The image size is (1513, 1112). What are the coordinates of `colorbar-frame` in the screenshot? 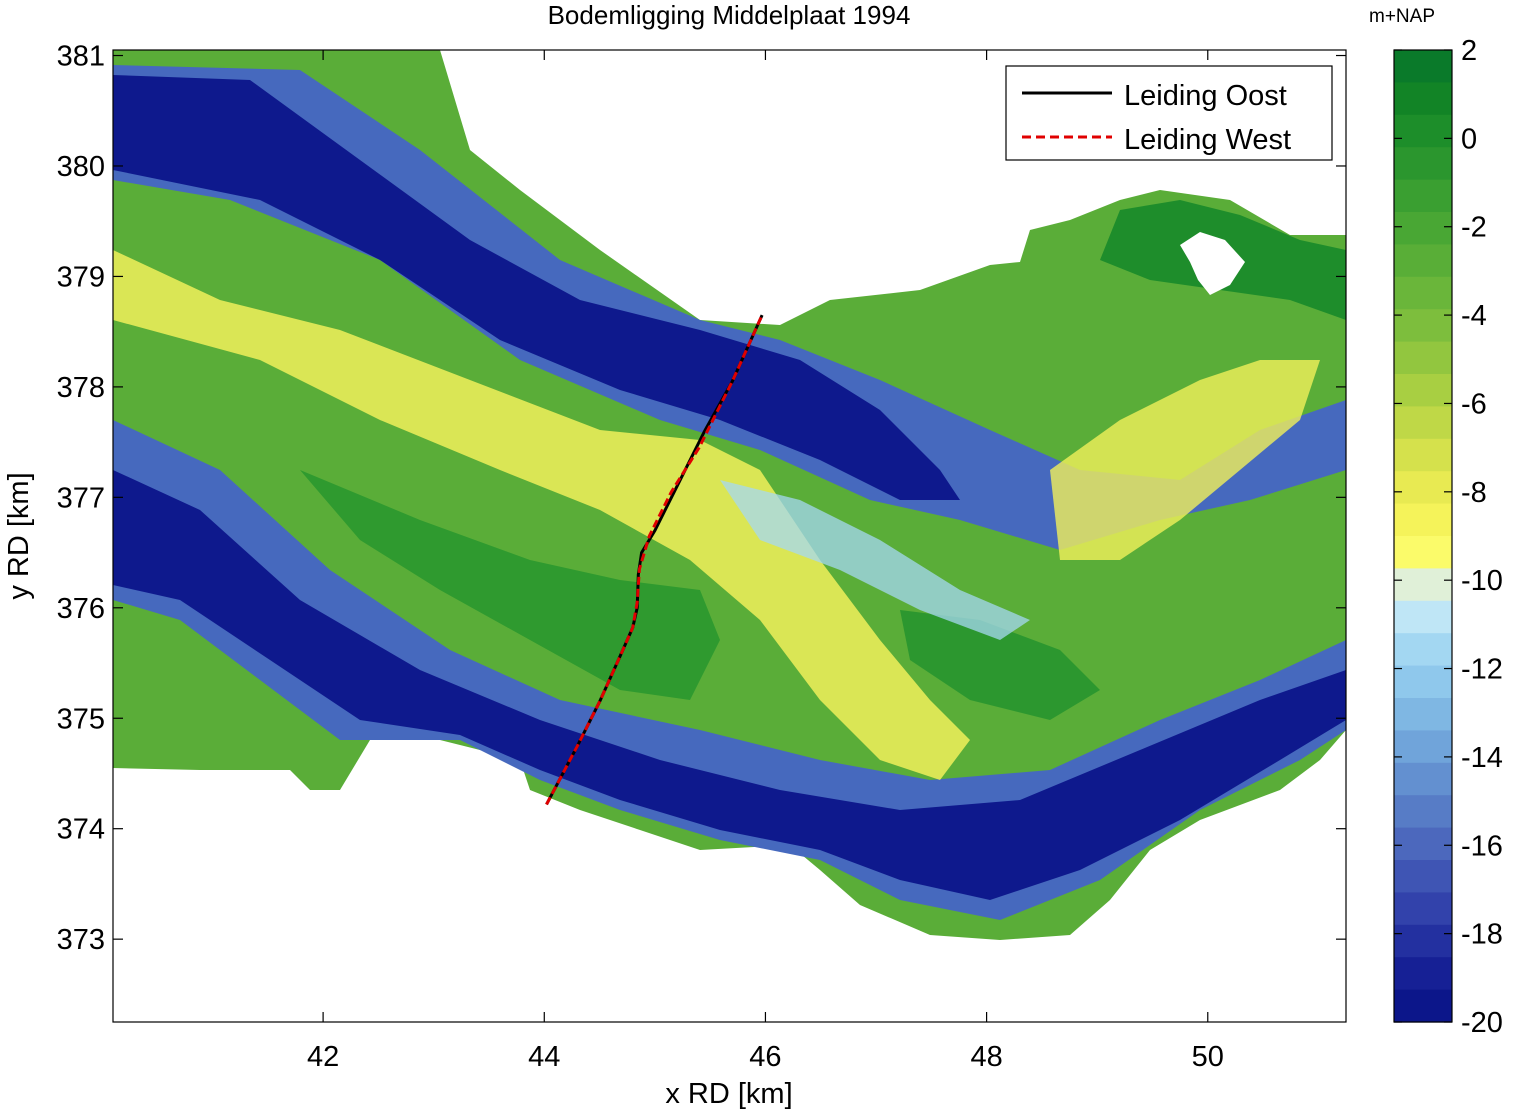 It's located at (1423, 536).